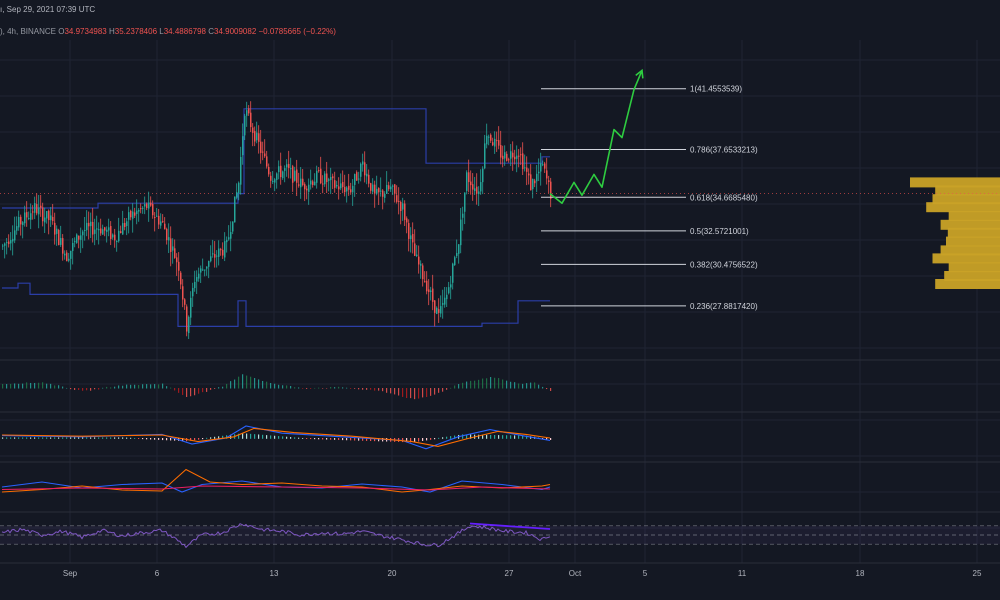 The height and width of the screenshot is (600, 1000). Describe the element at coordinates (500, 535) in the screenshot. I see `rsi-pane` at that location.